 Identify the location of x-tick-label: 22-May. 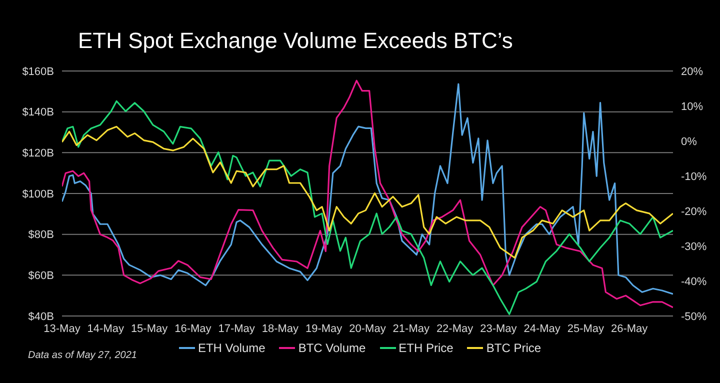
(455, 328).